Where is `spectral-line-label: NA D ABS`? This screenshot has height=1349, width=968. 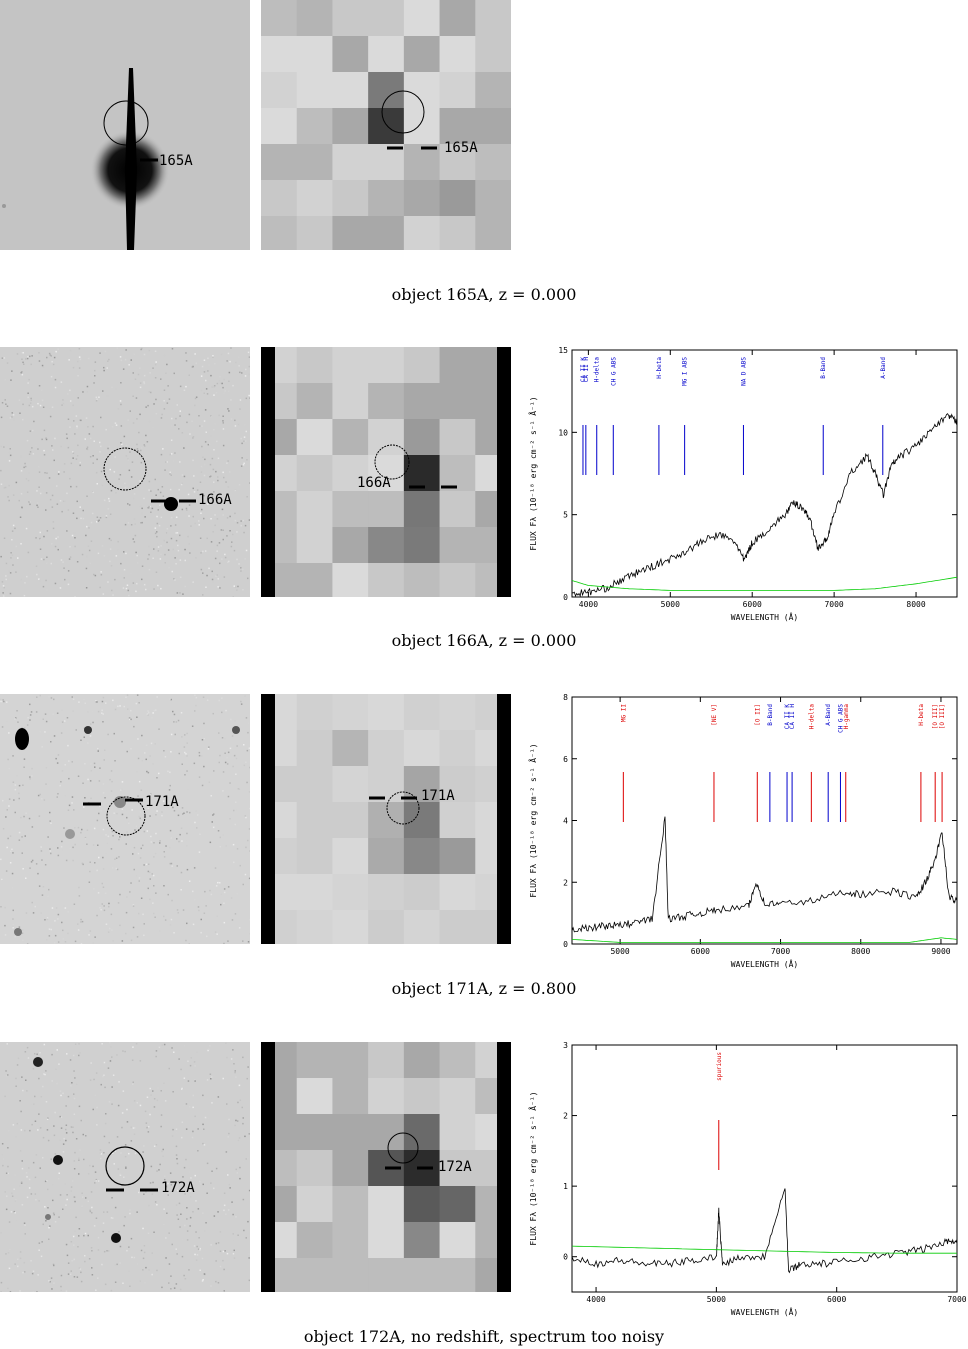 spectral-line-label: NA D ABS is located at coordinates (743, 371).